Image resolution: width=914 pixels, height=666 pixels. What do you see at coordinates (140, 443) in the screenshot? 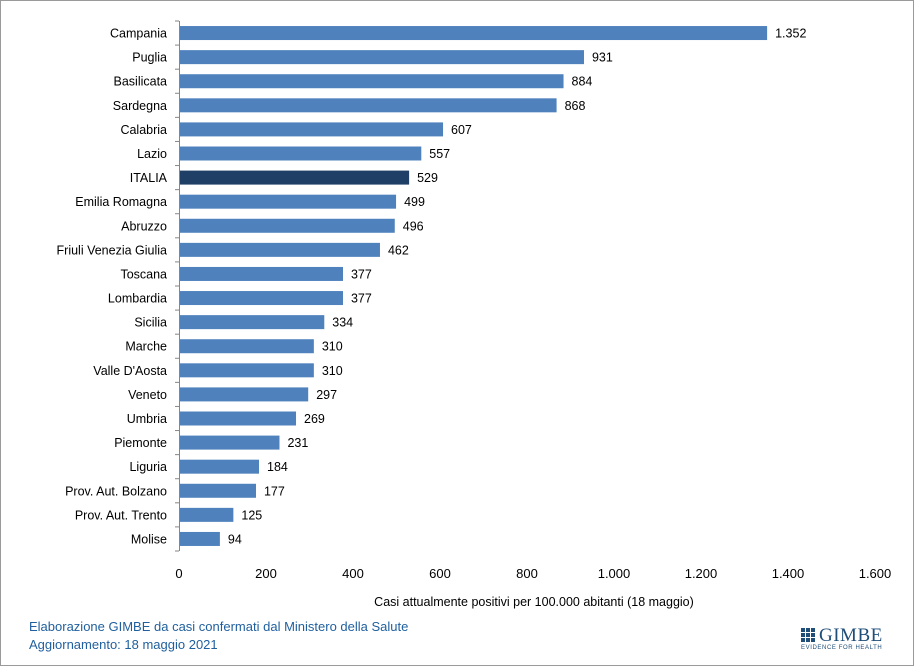
I see `category-label-piemonte: Piemonte` at bounding box center [140, 443].